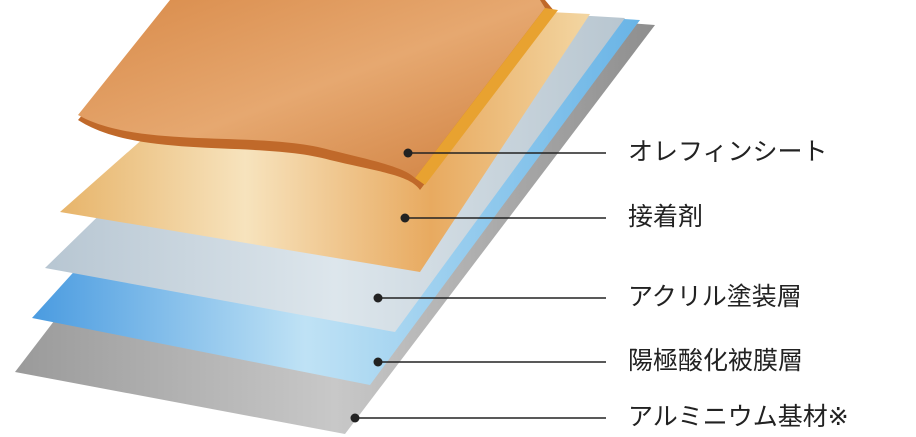 This screenshot has height=437, width=916. I want to click on layer-label: 陽極酸化被膜層, so click(715, 360).